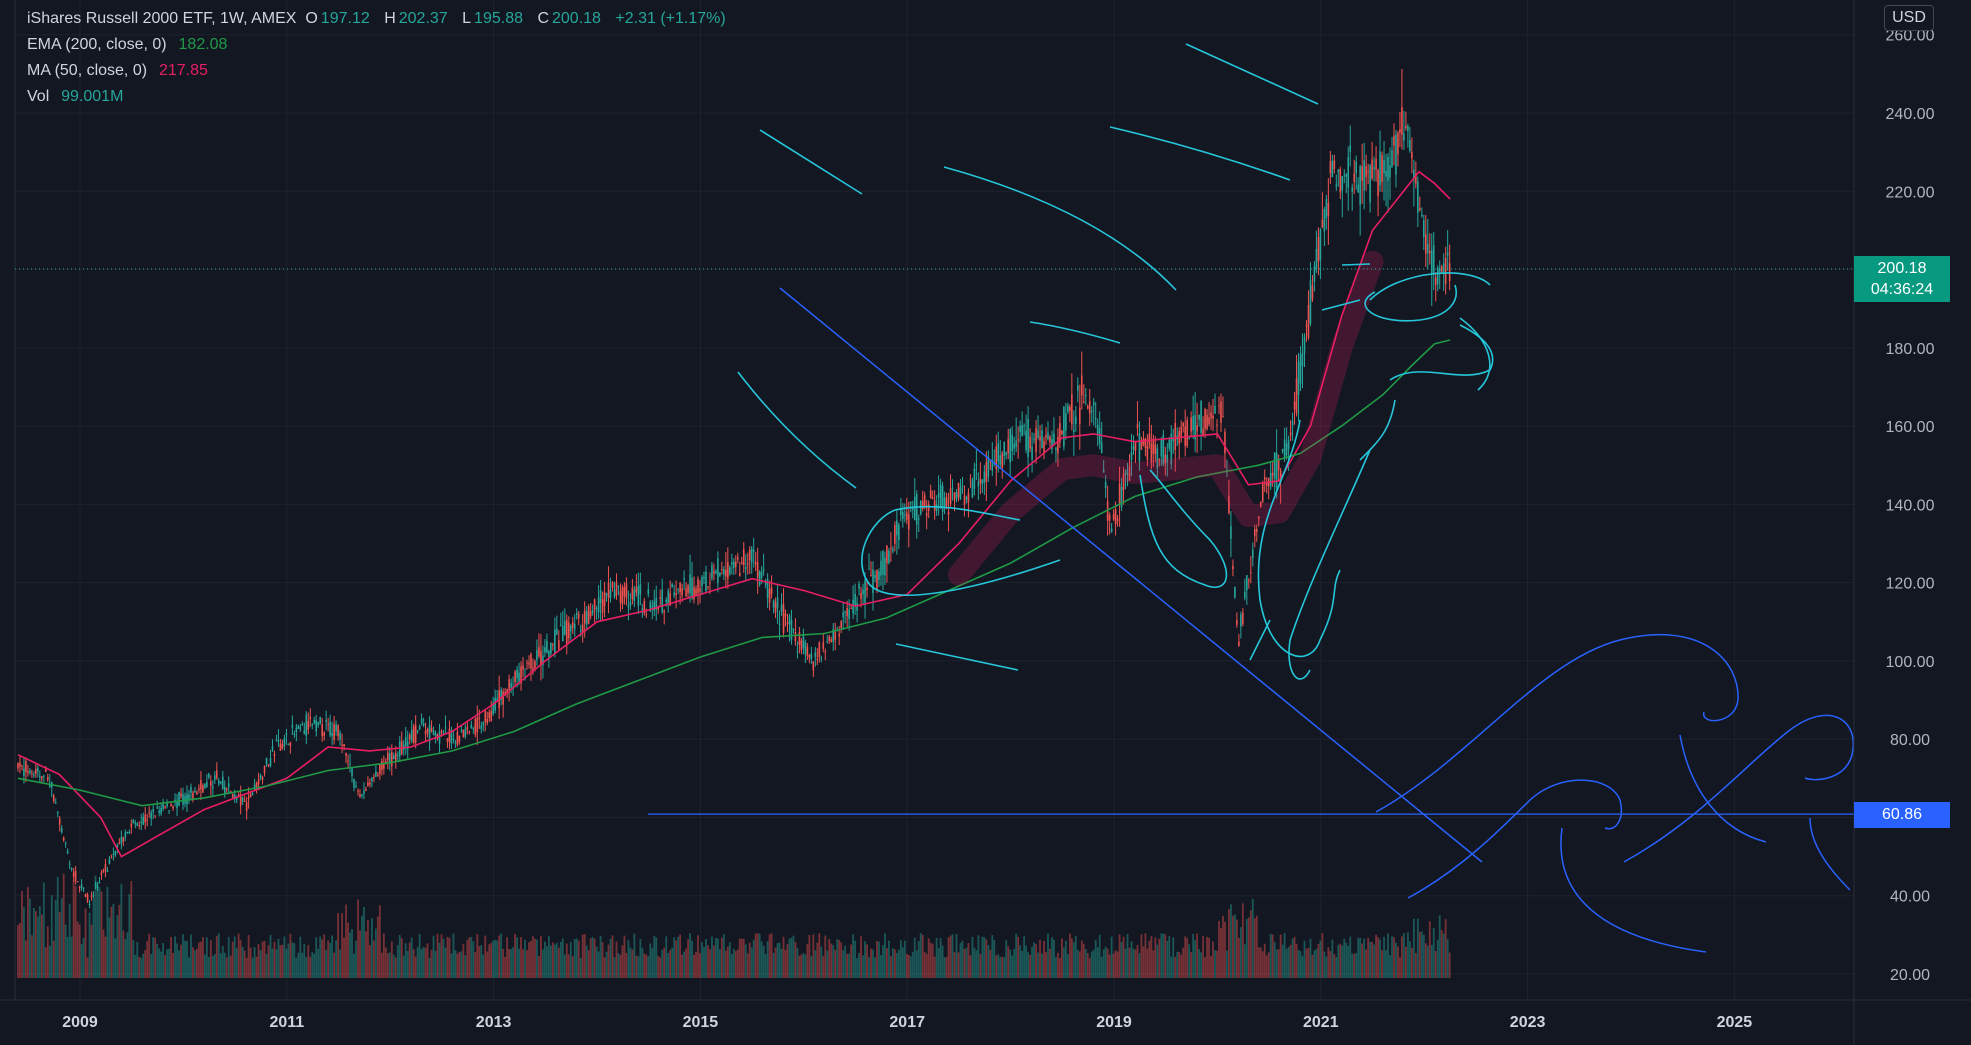 The height and width of the screenshot is (1045, 1971). What do you see at coordinates (162, 18) in the screenshot?
I see `symbol-title: iShares Russell 2000 ETF, 1W, AMEX` at bounding box center [162, 18].